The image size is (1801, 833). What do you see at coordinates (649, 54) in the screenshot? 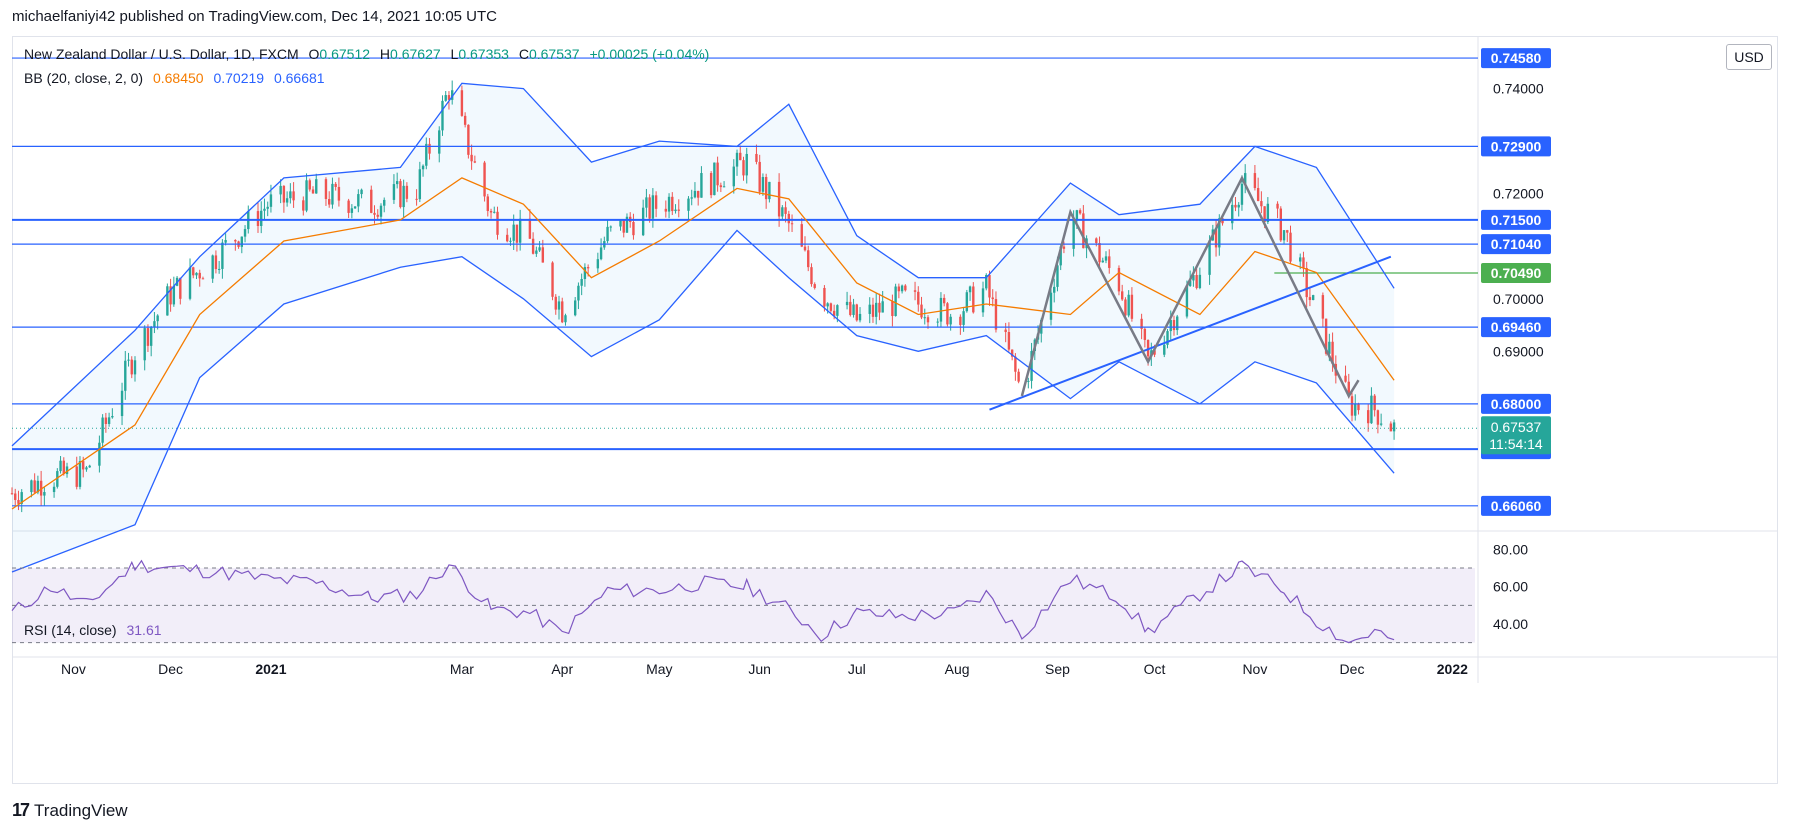
I see `change-label: +0.00025 (+0.04%)` at bounding box center [649, 54].